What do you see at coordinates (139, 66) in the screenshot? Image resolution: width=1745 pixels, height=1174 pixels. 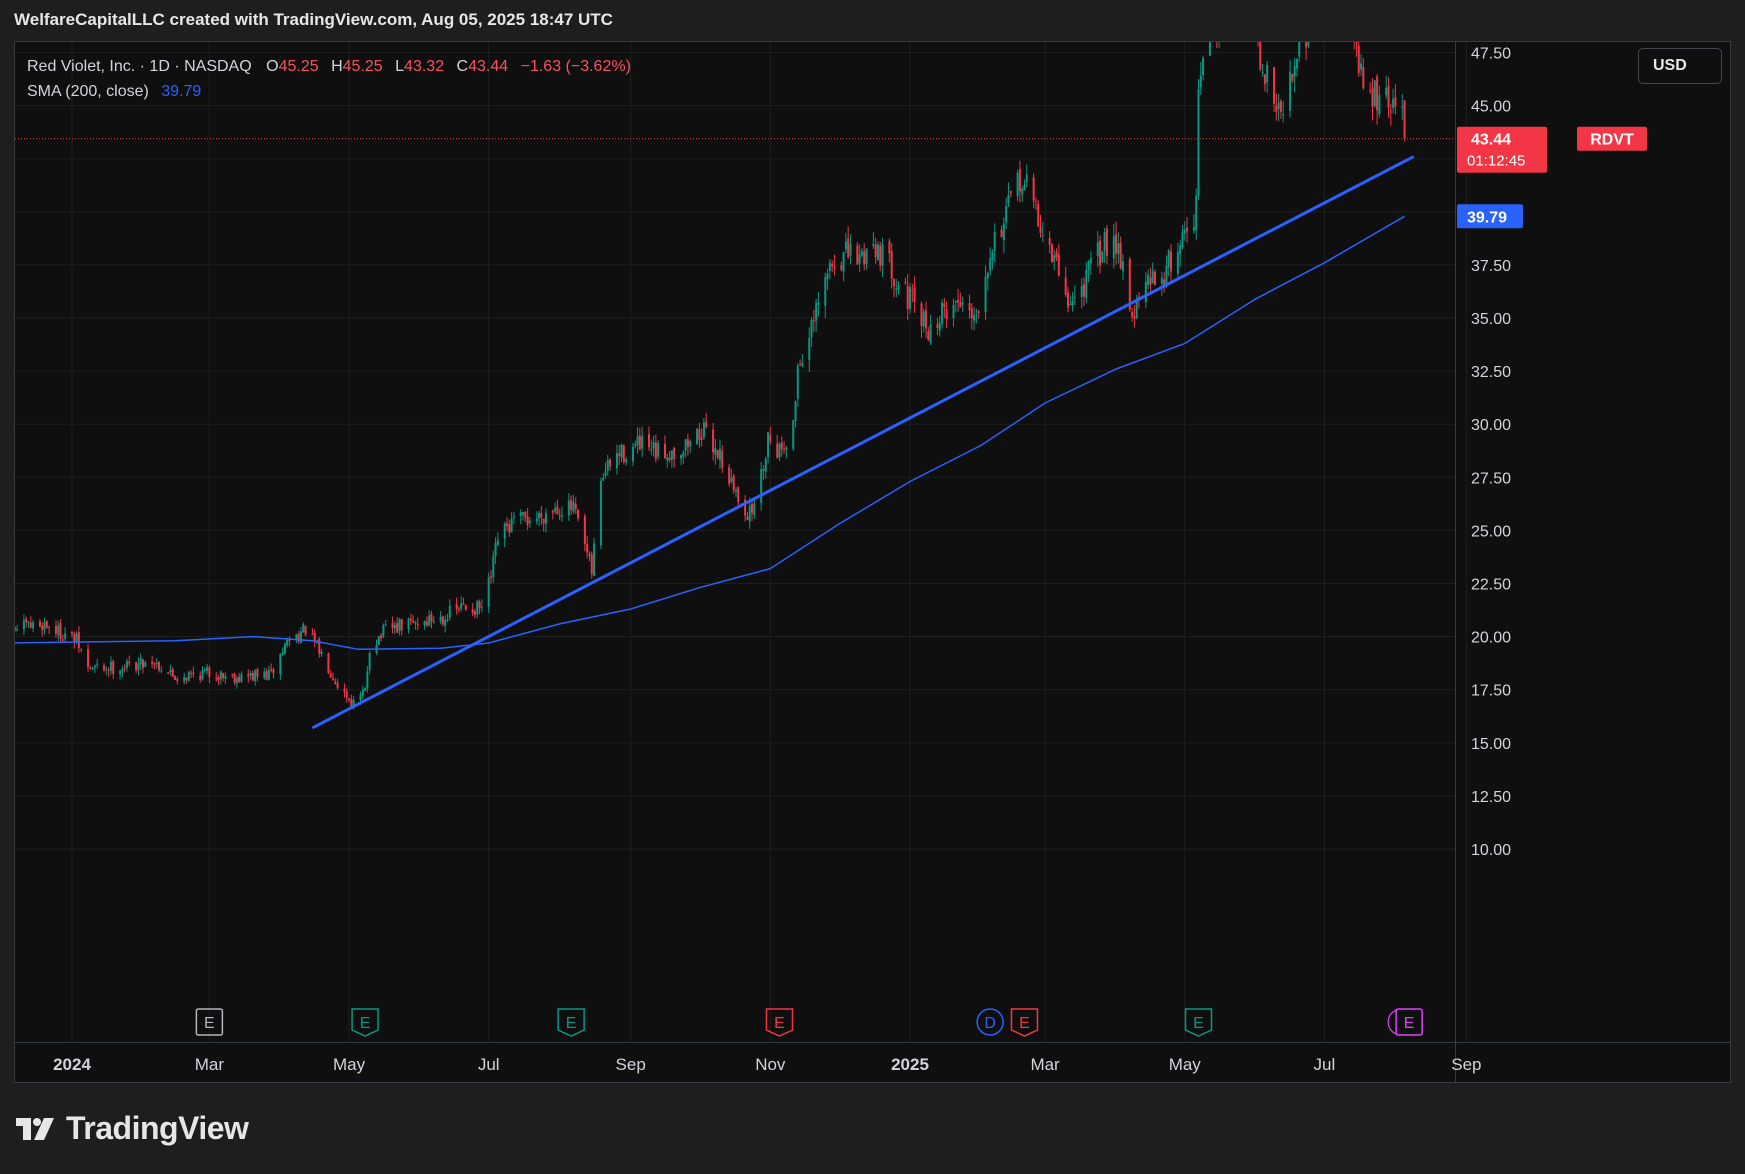 I see `symbol-label: Red Violet, Inc. · 1D · NASDAQ` at bounding box center [139, 66].